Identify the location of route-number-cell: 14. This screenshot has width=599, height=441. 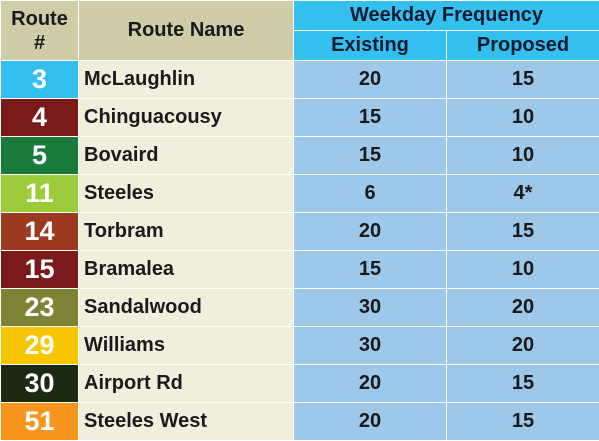
(40, 232).